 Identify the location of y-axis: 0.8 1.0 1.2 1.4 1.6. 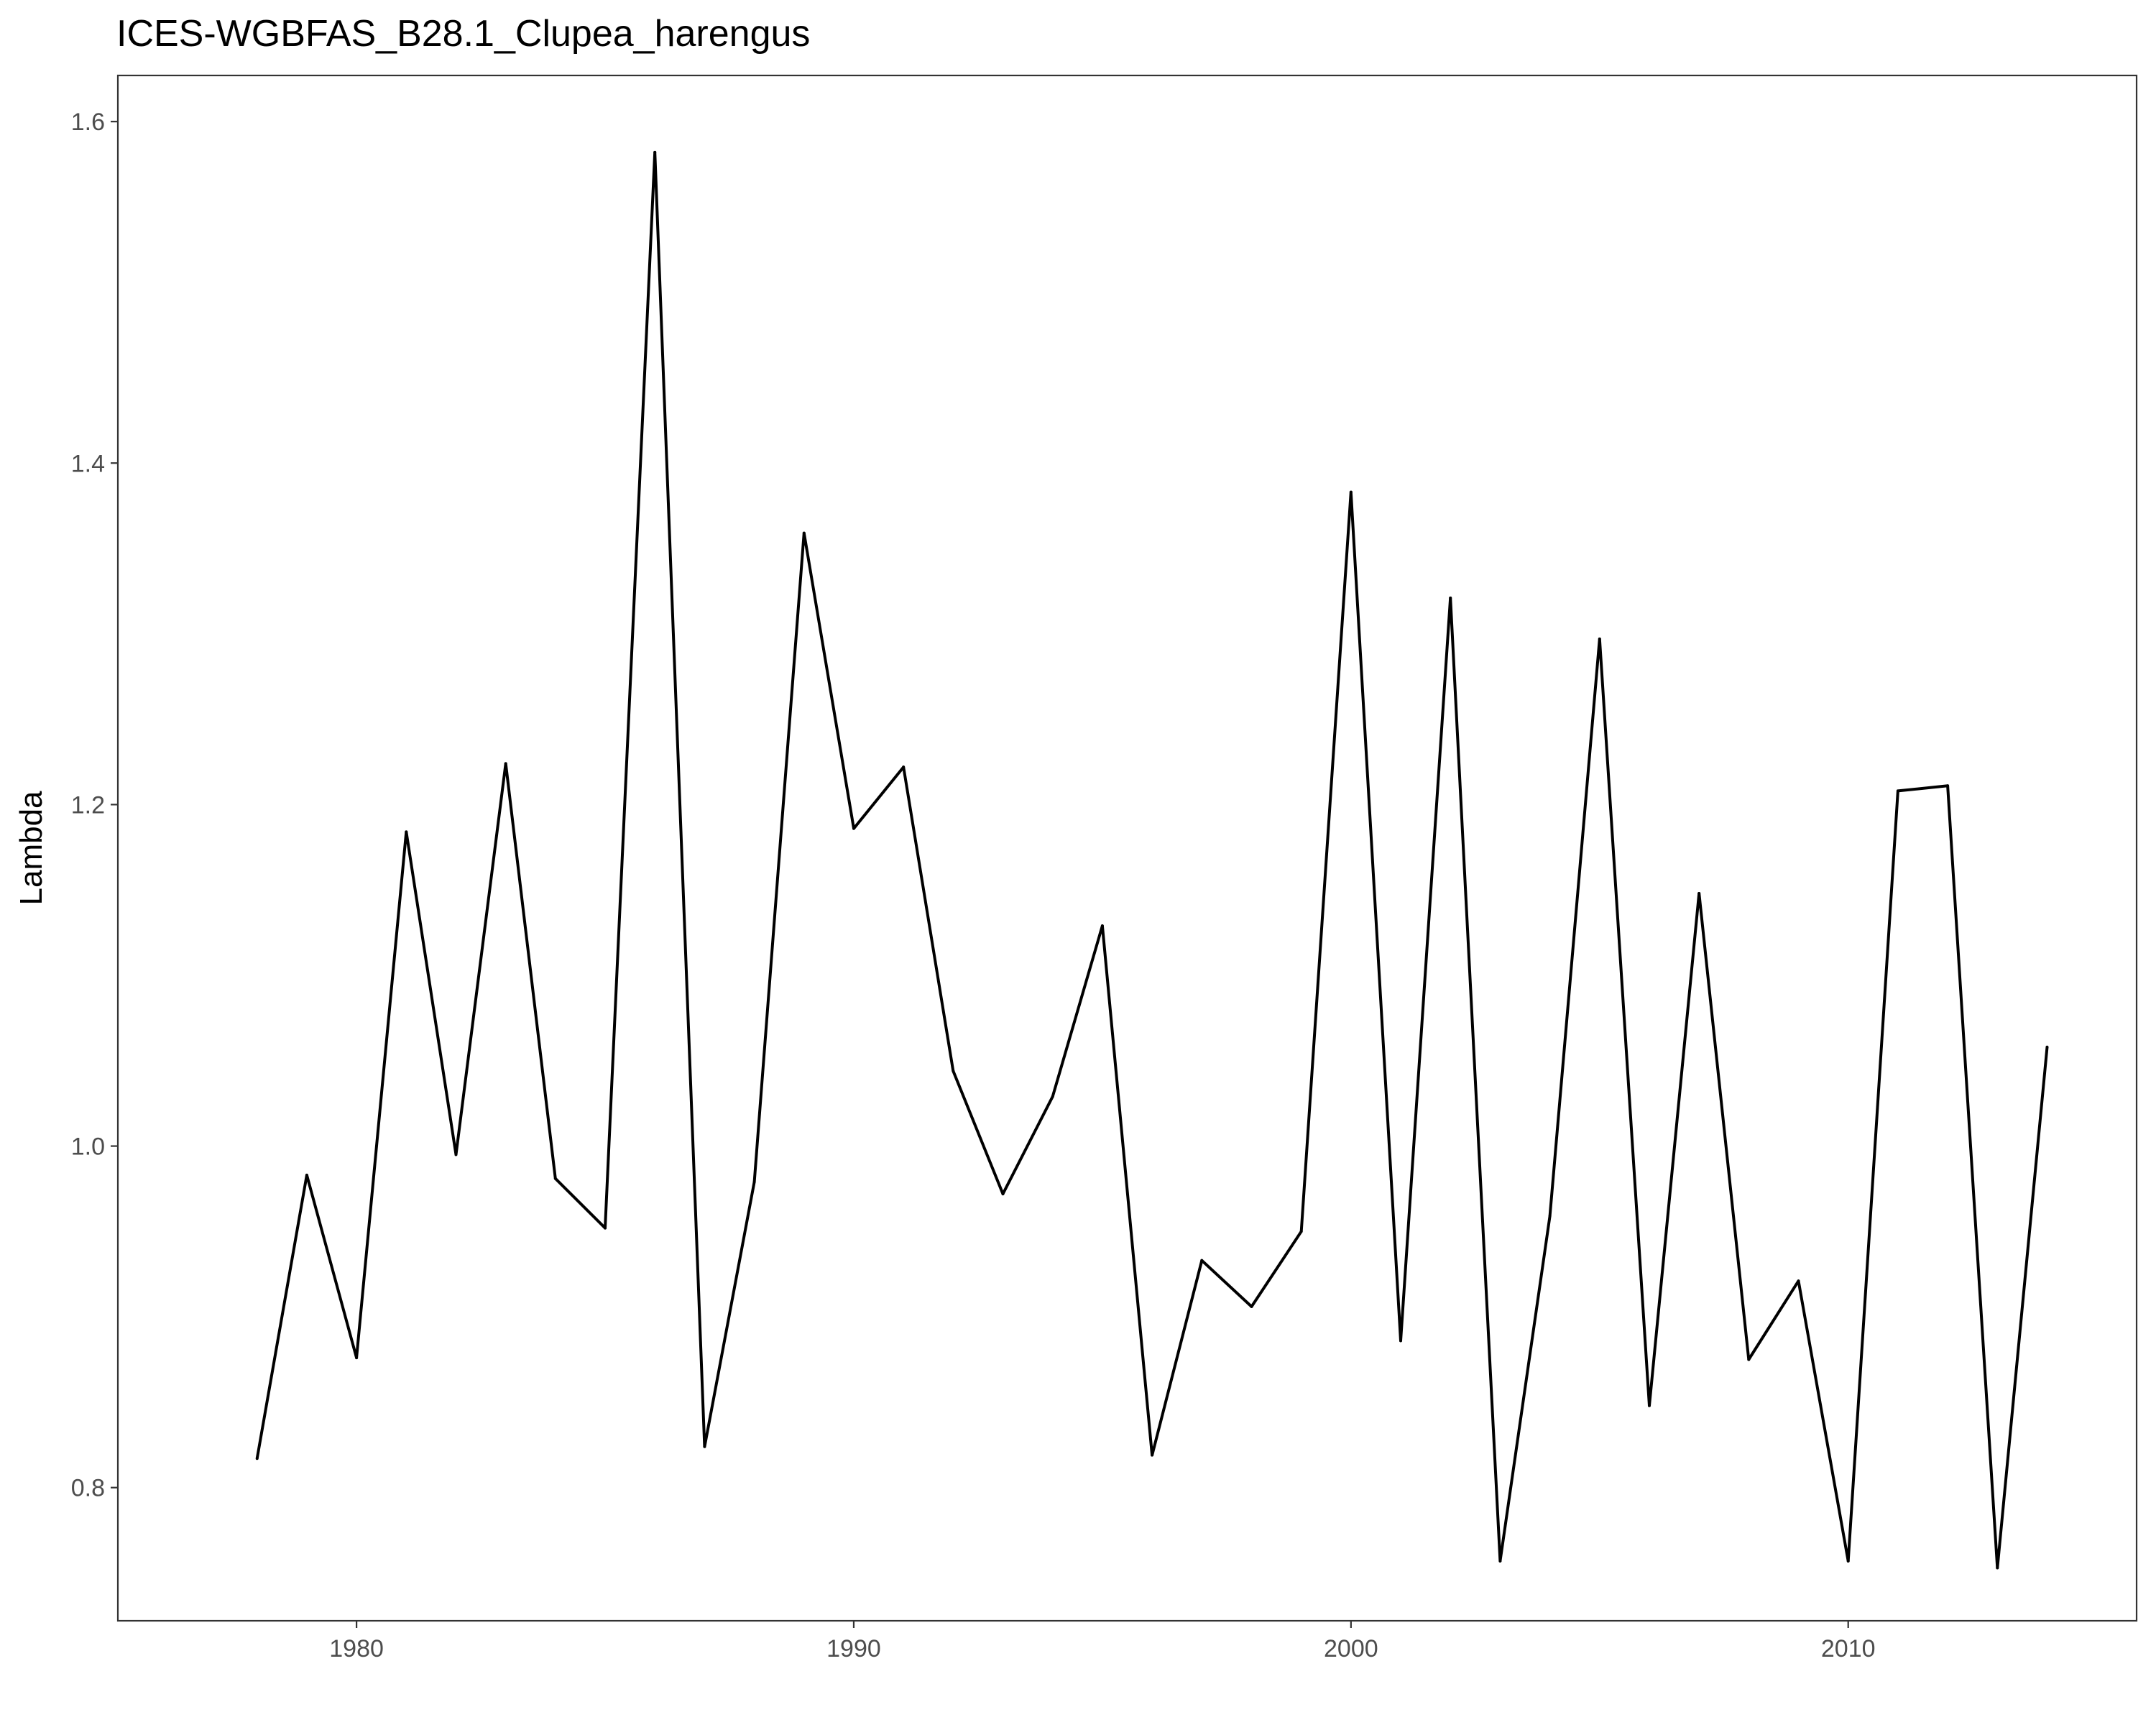
(94, 805).